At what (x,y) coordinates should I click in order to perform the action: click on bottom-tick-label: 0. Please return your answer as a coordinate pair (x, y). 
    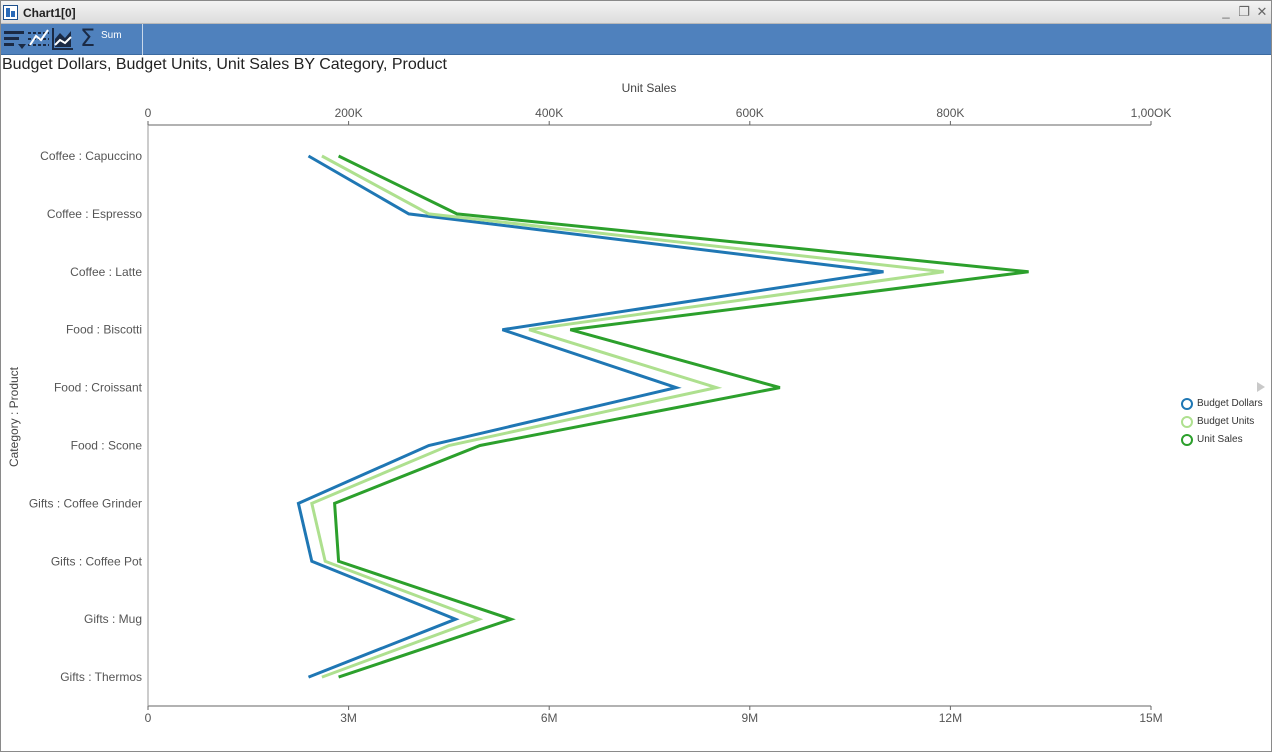
    Looking at the image, I should click on (148, 718).